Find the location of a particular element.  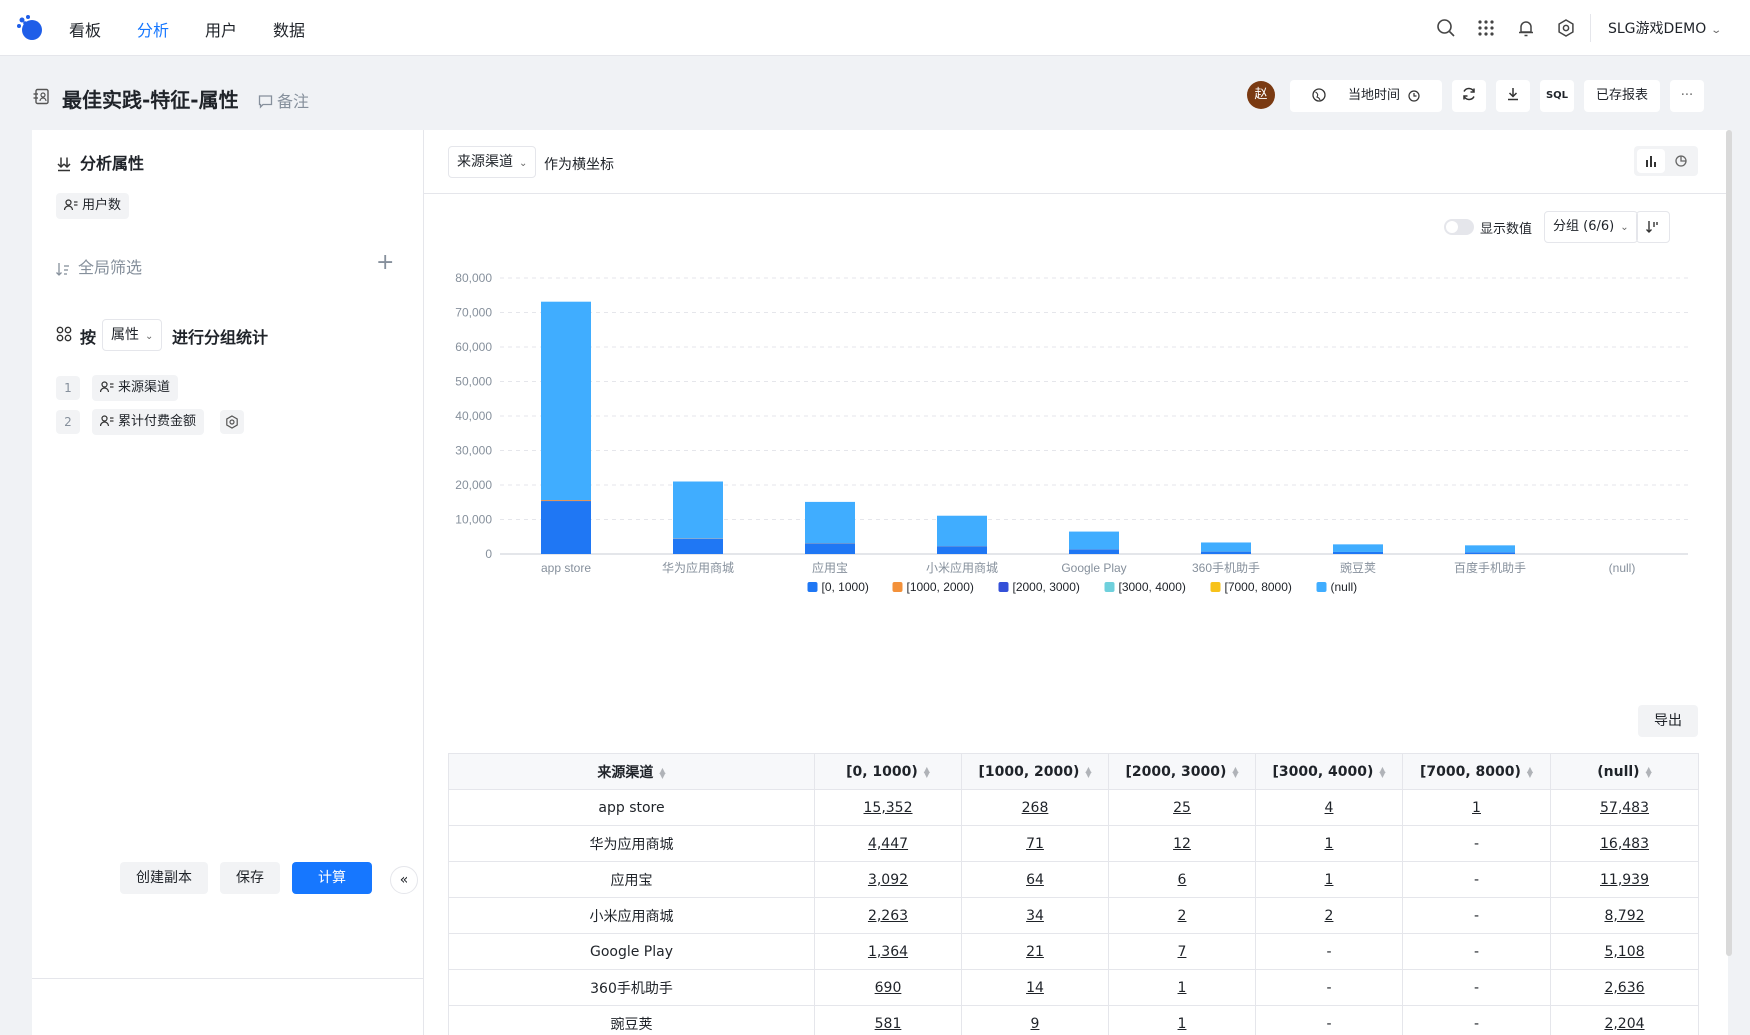

page-scrollbar is located at coordinates (1729, 543).